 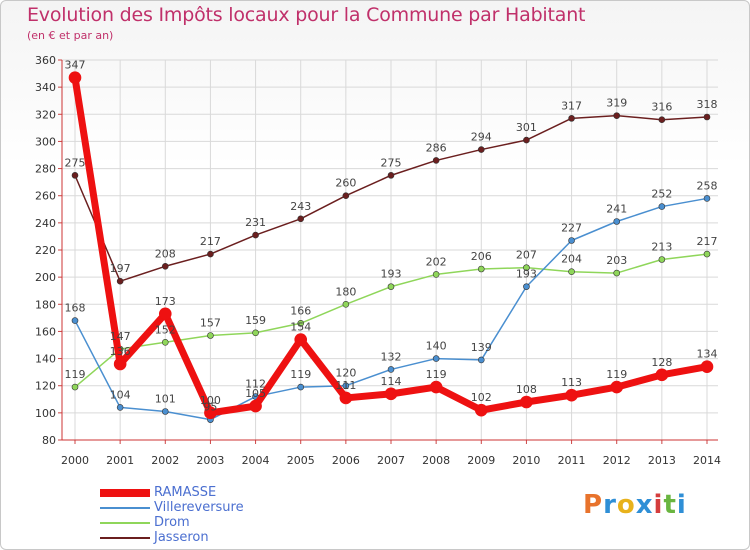 I want to click on data-label-jasseron: 231, so click(x=255, y=222).